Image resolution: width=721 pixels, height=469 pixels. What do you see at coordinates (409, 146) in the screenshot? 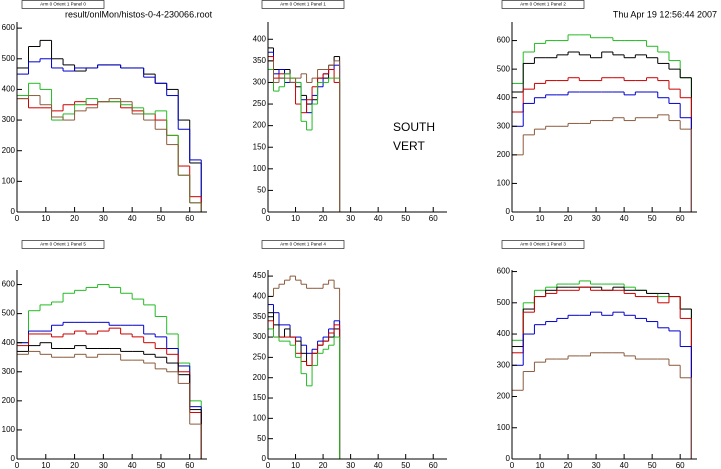
I see `annotation: VERT` at bounding box center [409, 146].